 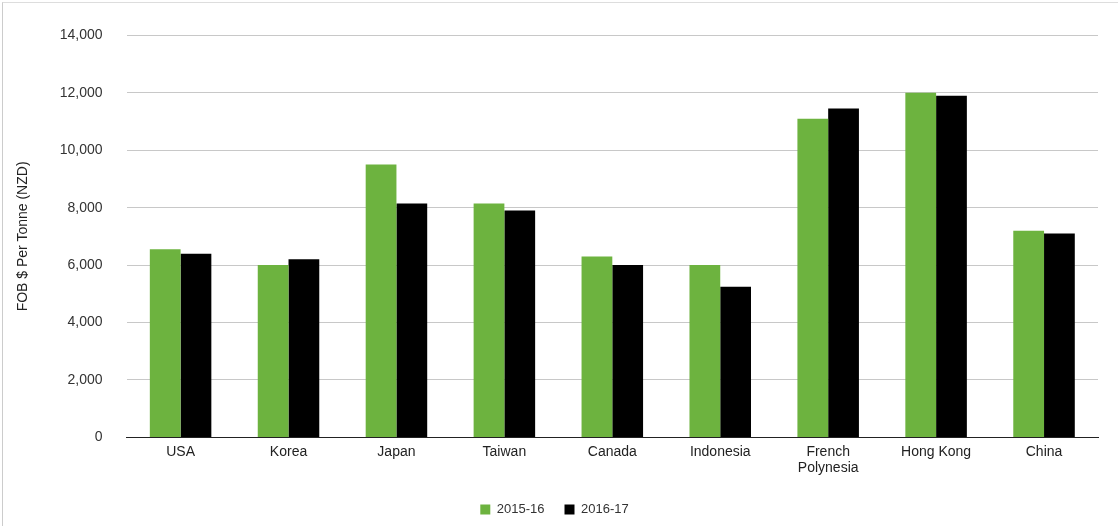 I want to click on y-tick-label: 4,000, so click(x=85, y=321).